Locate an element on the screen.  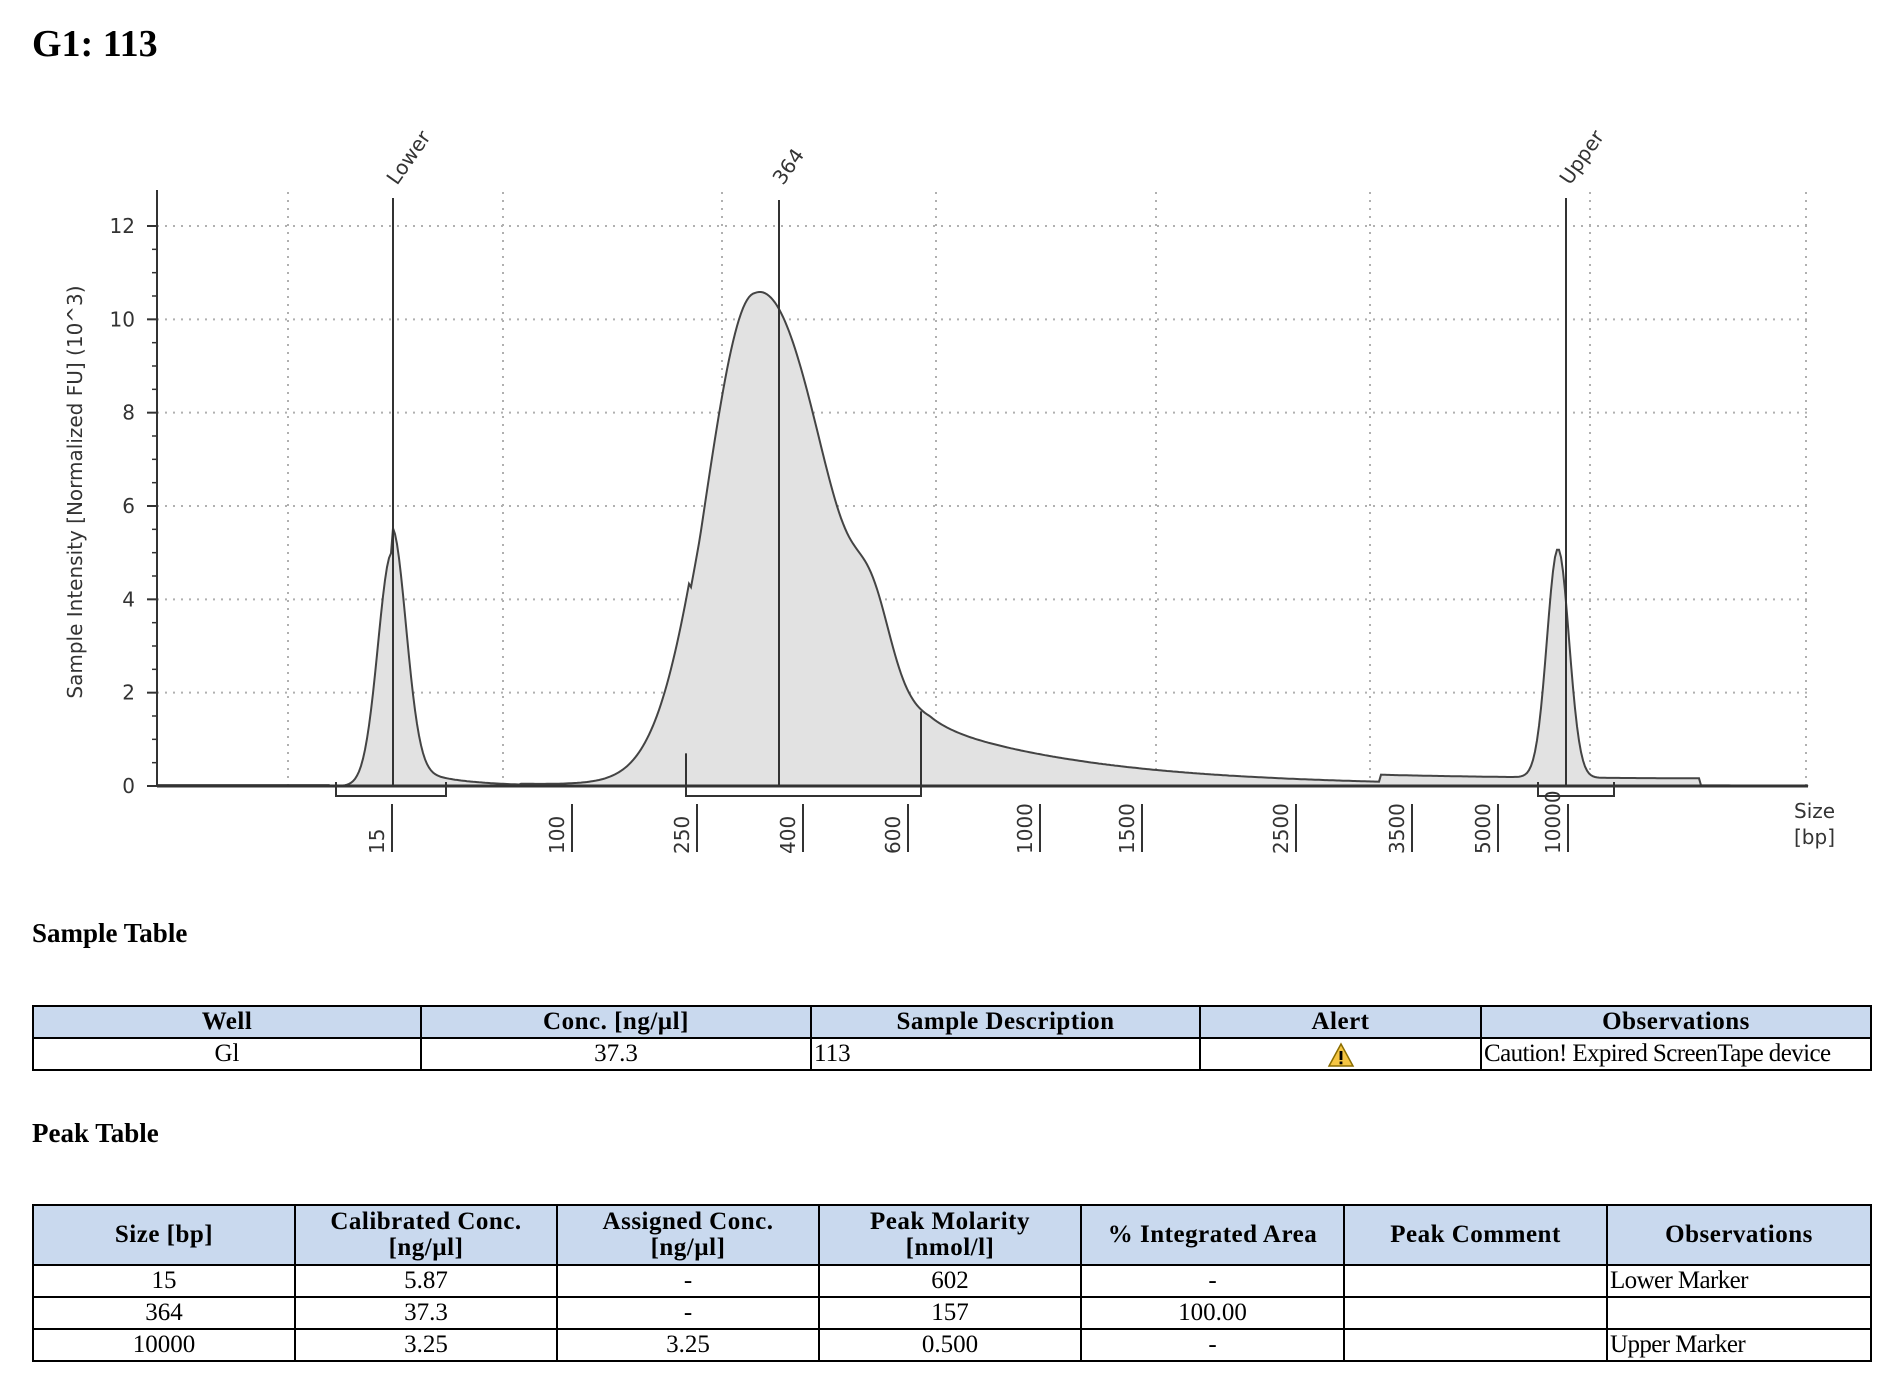
header-assigned-conc: Assigned Conc. [ng/µl] is located at coordinates (688, 1235).